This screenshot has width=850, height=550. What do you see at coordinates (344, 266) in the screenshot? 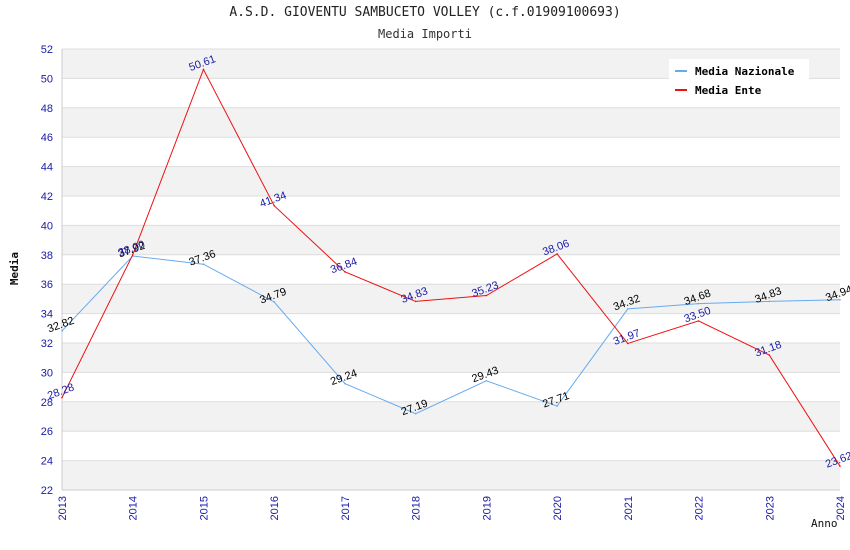
I see `data-label: 36.84` at bounding box center [344, 266].